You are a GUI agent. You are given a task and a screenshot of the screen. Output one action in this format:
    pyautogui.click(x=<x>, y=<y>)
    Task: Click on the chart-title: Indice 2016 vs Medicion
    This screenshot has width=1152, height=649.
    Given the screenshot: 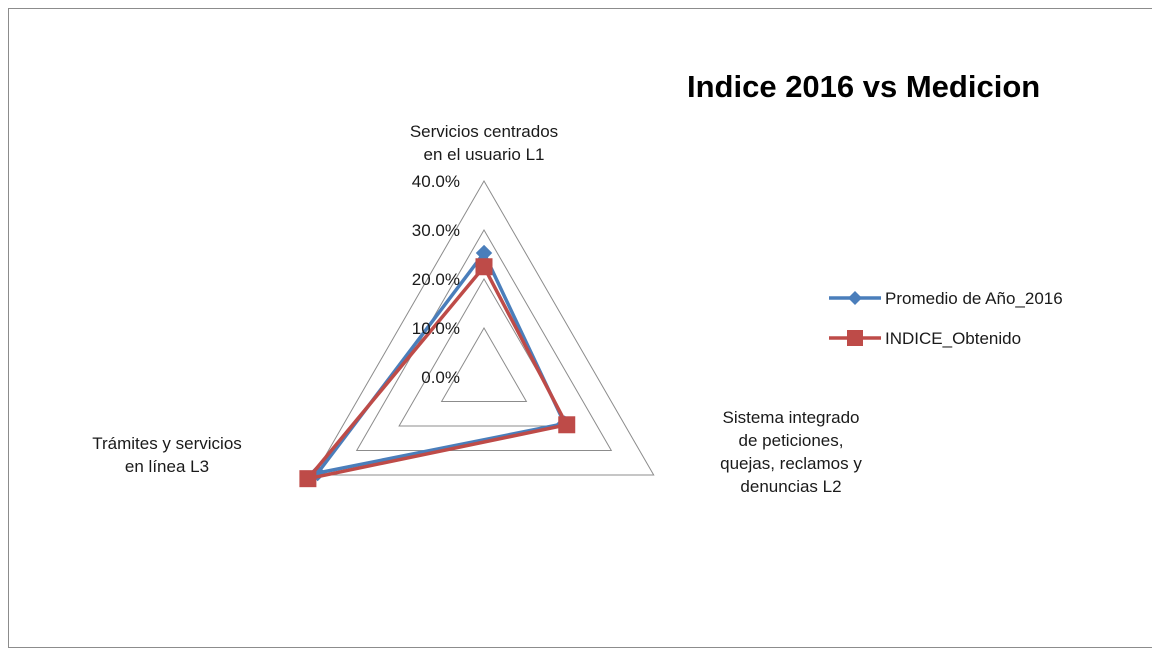 What is the action you would take?
    pyautogui.click(x=863, y=86)
    